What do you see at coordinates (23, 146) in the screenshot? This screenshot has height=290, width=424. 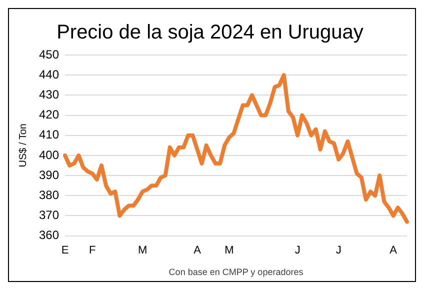 I see `y-axis-title: US$ / Ton` at bounding box center [23, 146].